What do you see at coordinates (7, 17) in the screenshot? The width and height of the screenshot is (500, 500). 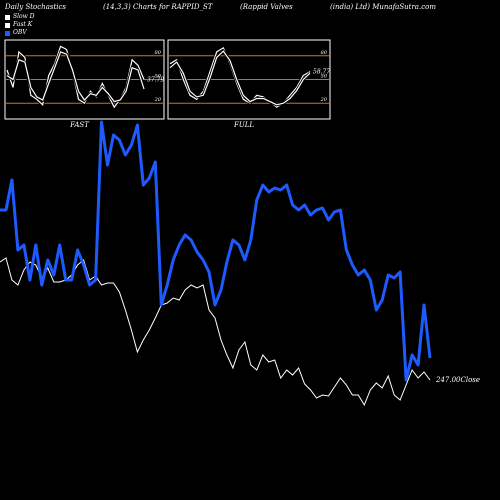 I see `legend-swatch-slow-d` at bounding box center [7, 17].